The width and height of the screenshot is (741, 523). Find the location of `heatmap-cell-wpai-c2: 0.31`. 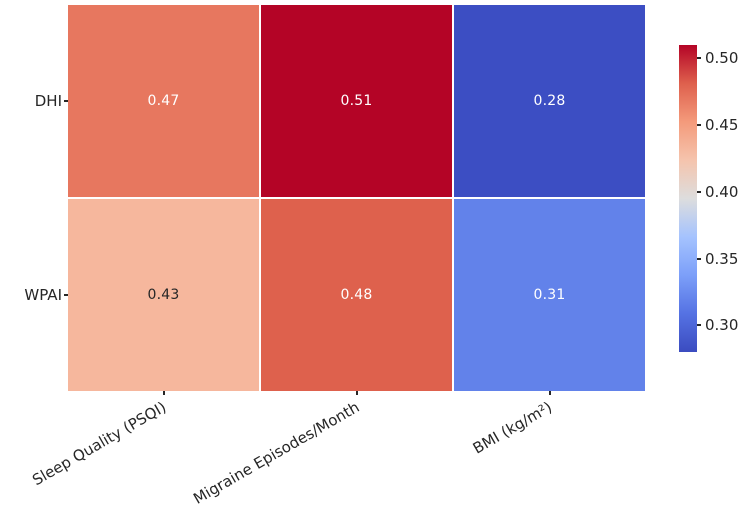

heatmap-cell-wpai-c2: 0.31 is located at coordinates (549, 295).